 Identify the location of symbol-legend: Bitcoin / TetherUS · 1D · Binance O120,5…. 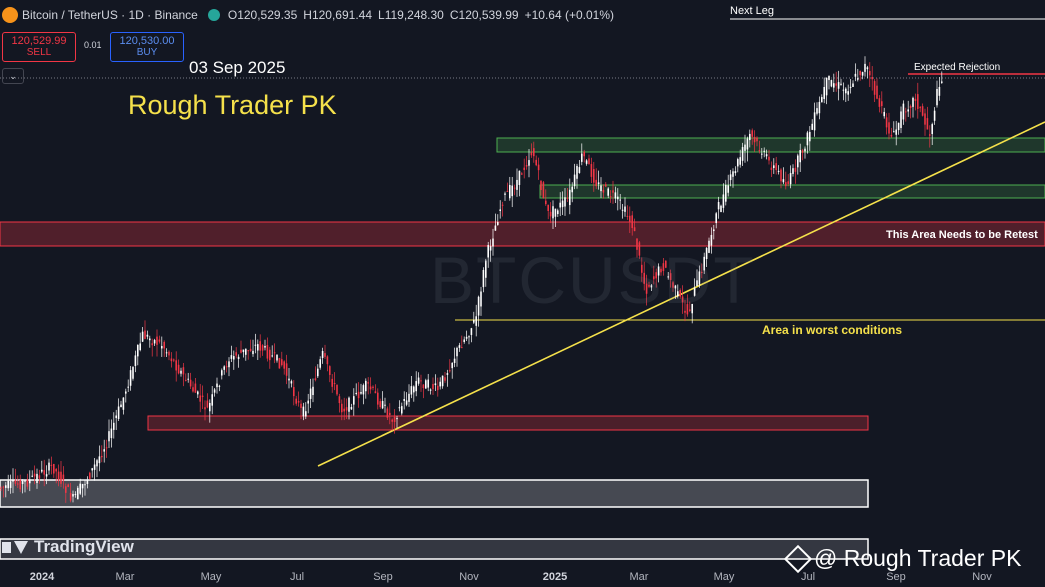
(310, 15).